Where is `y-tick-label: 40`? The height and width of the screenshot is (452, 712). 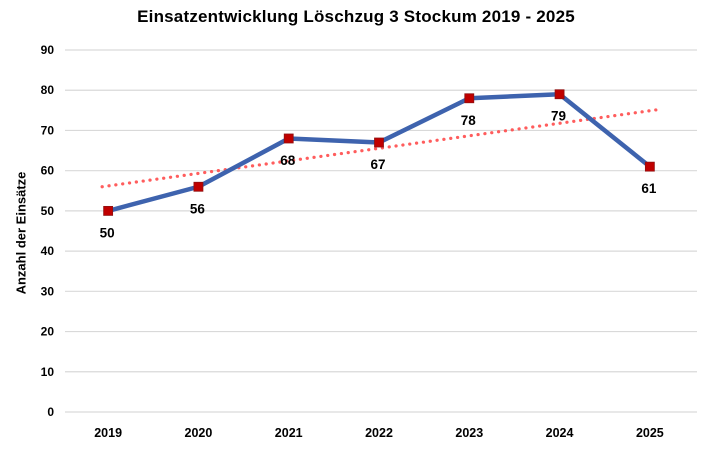
y-tick-label: 40 is located at coordinates (48, 251).